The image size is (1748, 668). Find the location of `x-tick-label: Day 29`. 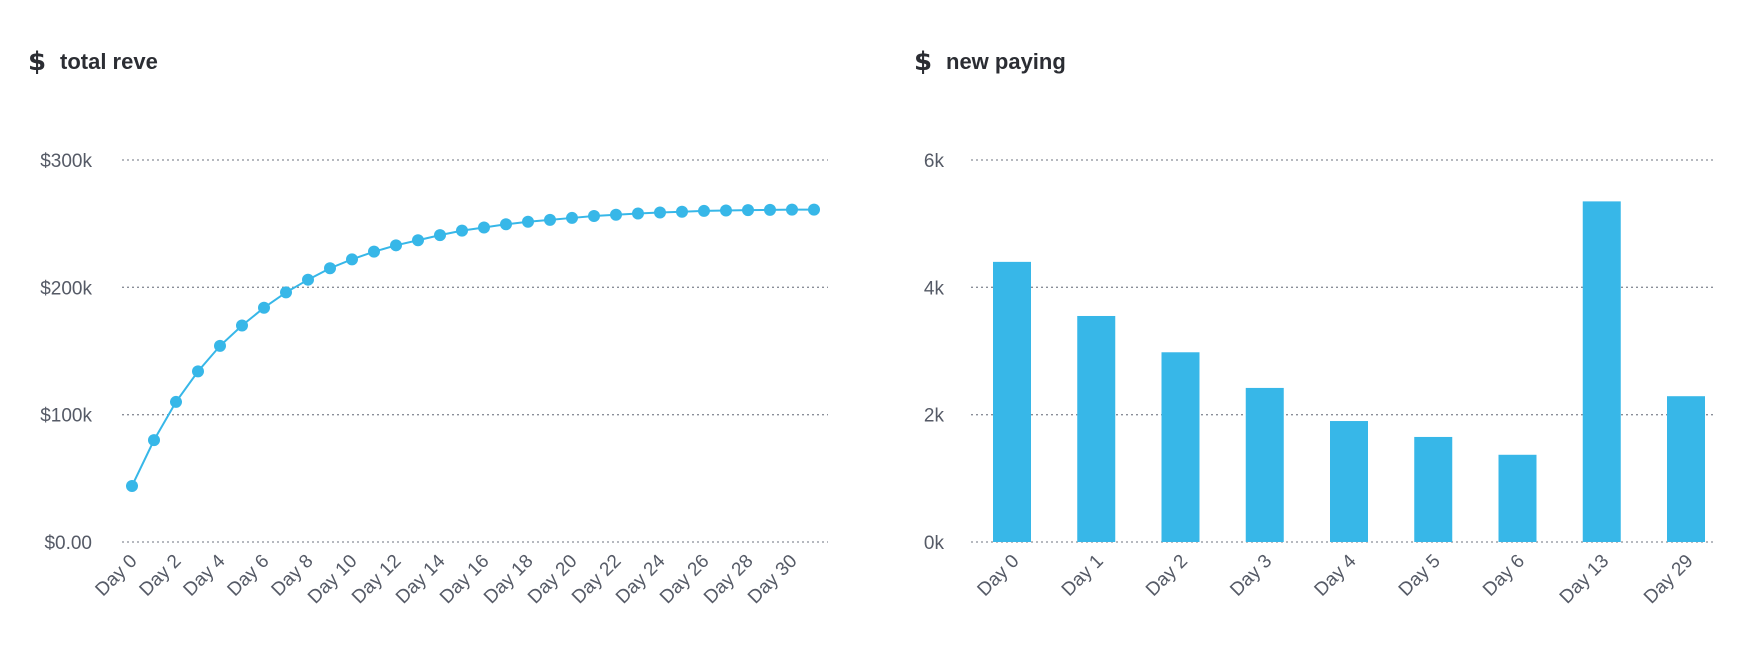

x-tick-label: Day 29 is located at coordinates (1668, 579).